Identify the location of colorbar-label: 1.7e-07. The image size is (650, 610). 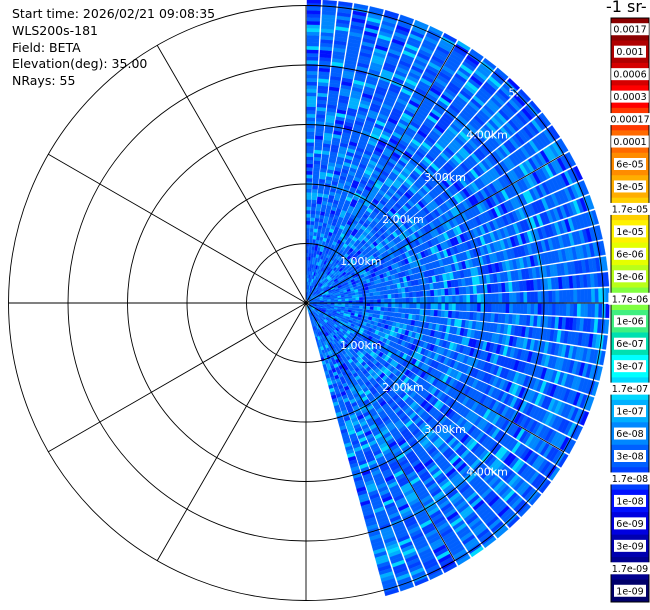
(630, 389).